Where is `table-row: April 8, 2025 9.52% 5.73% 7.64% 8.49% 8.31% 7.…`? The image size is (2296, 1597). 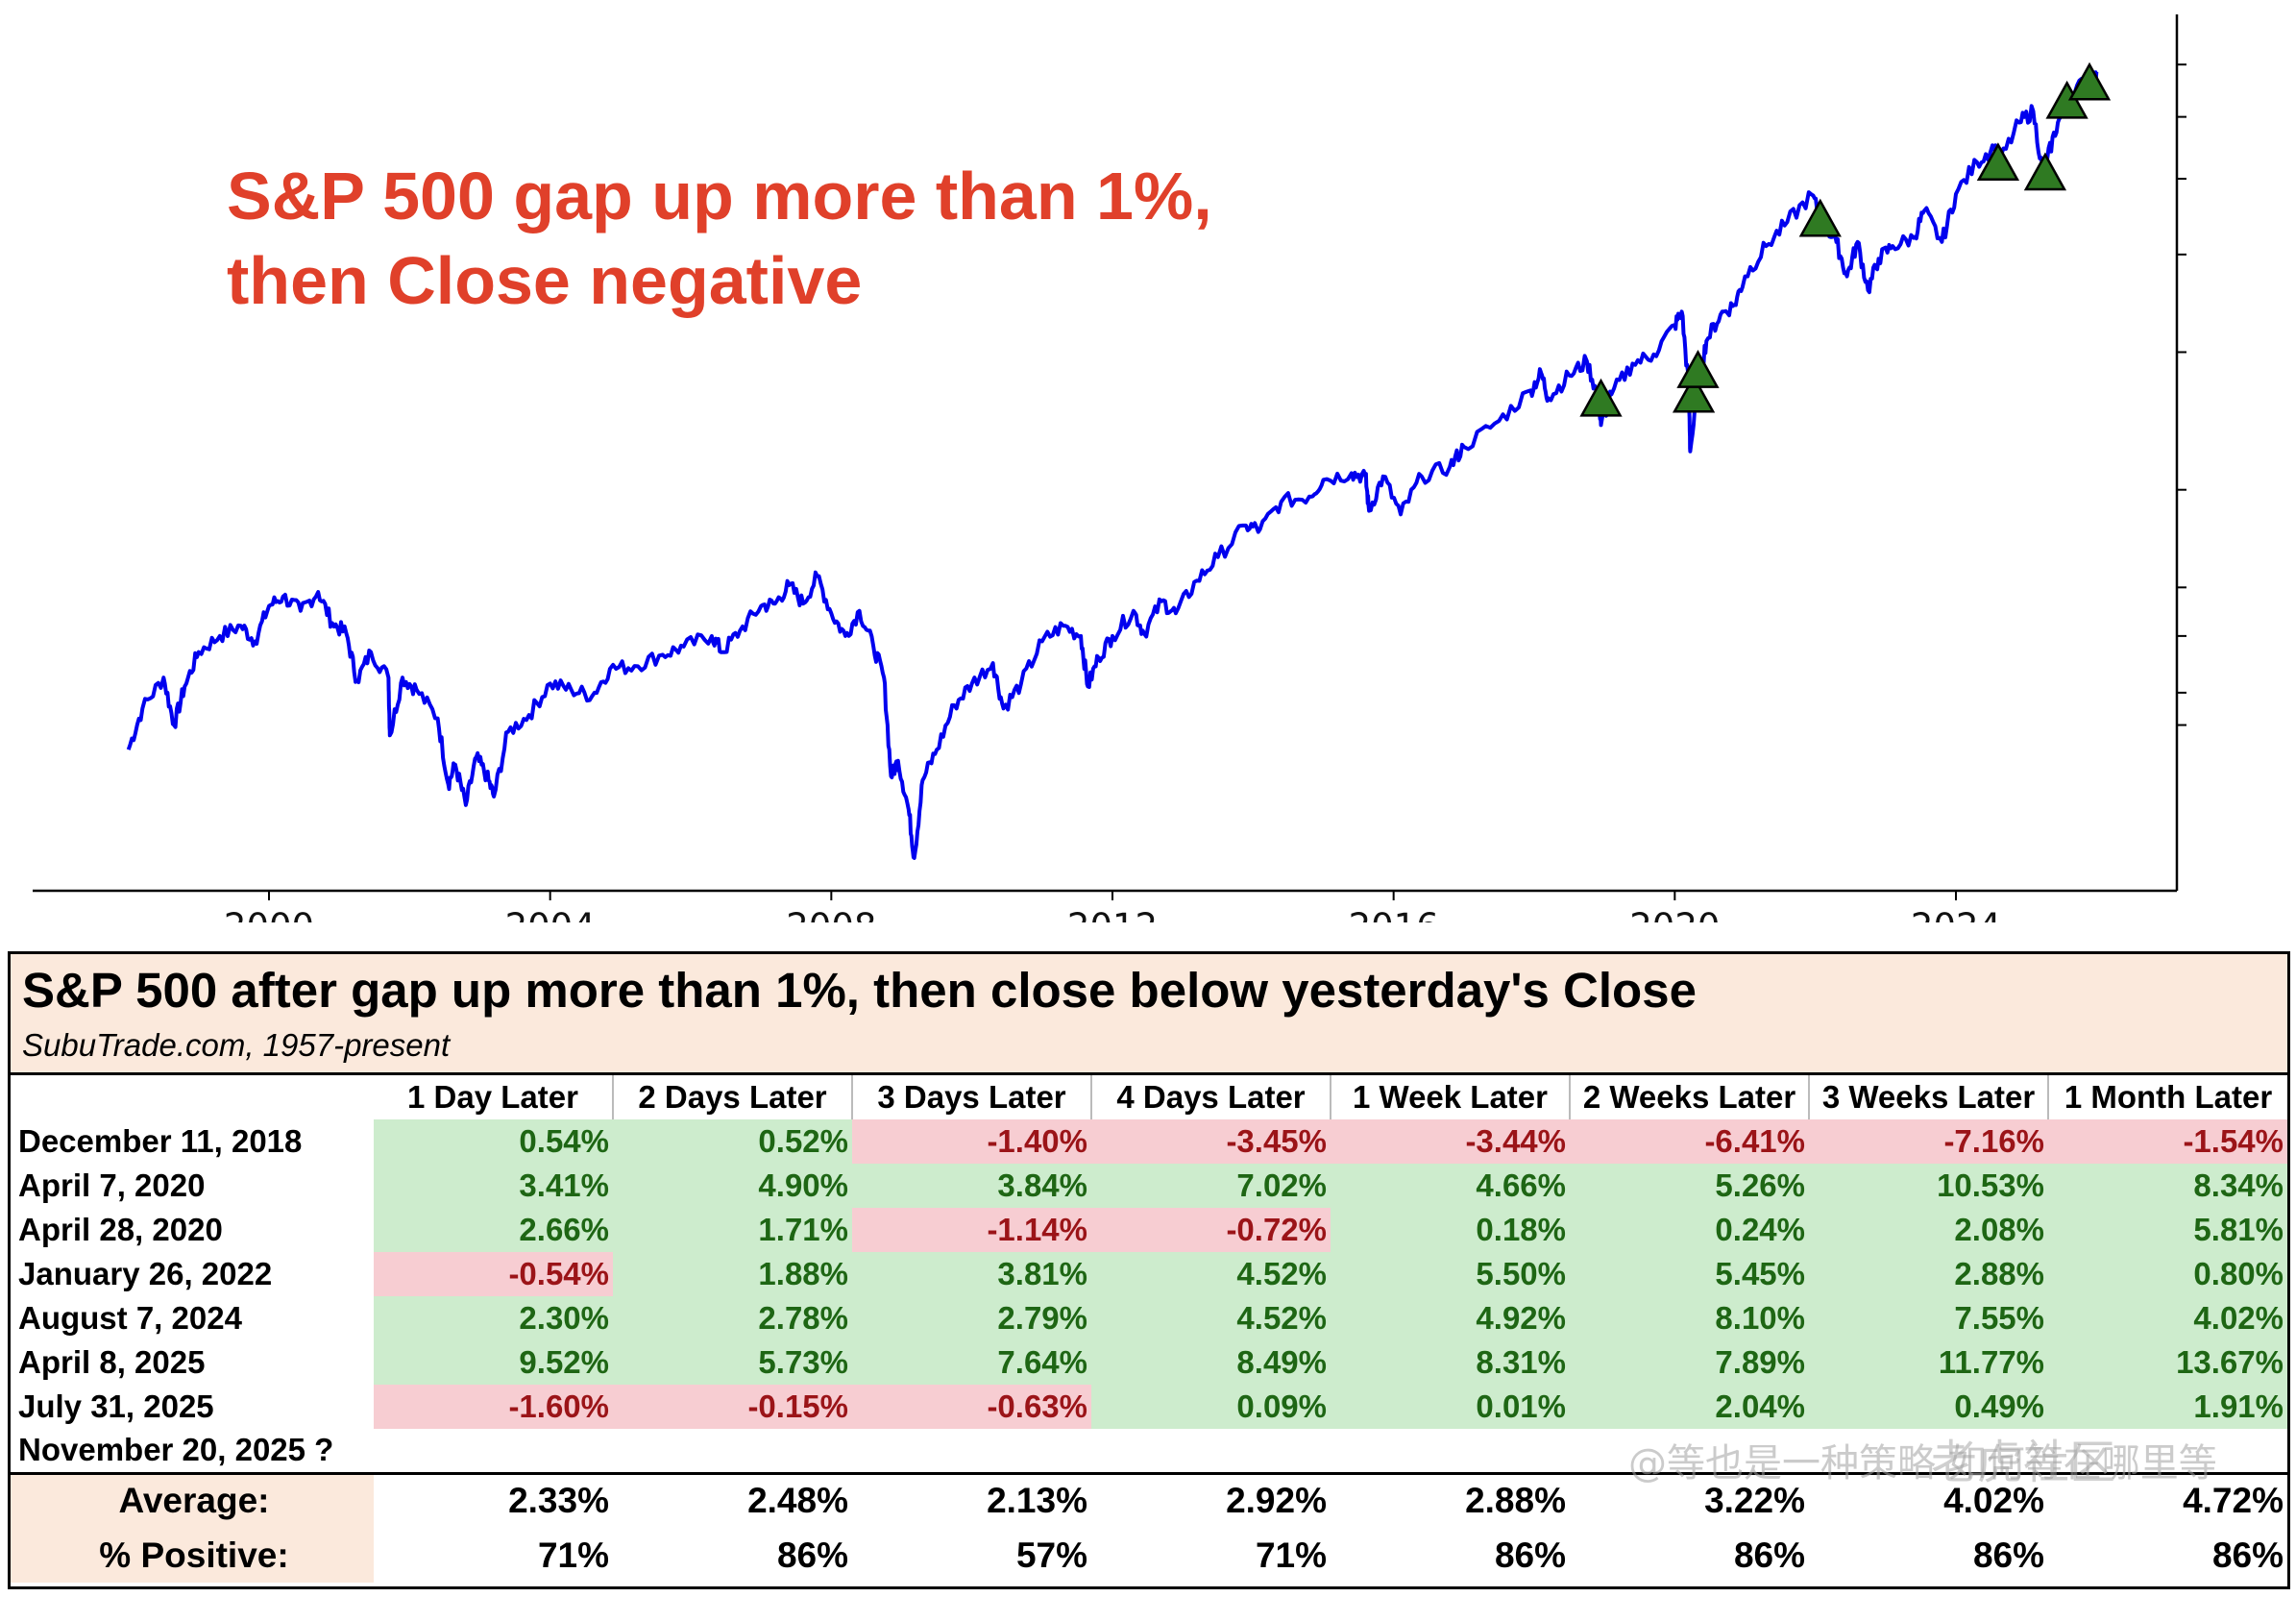
table-row: April 8, 2025 9.52% 5.73% 7.64% 8.49% 8.31% 7.… is located at coordinates (1149, 1362).